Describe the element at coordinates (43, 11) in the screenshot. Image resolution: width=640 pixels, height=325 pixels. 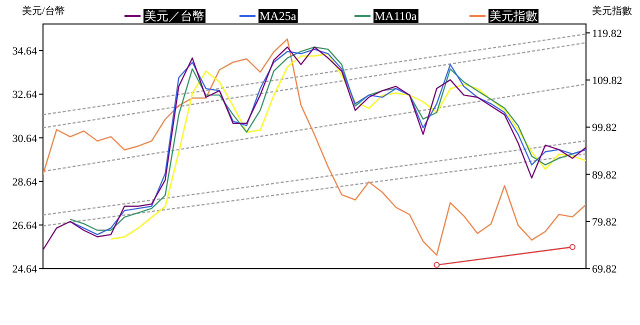
I see `ylabel: 美元/台幣` at that location.